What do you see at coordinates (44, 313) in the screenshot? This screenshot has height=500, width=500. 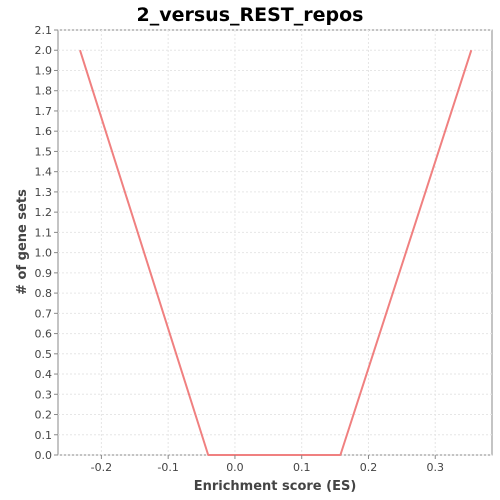 I see `y-tick-label: 0.7` at bounding box center [44, 313].